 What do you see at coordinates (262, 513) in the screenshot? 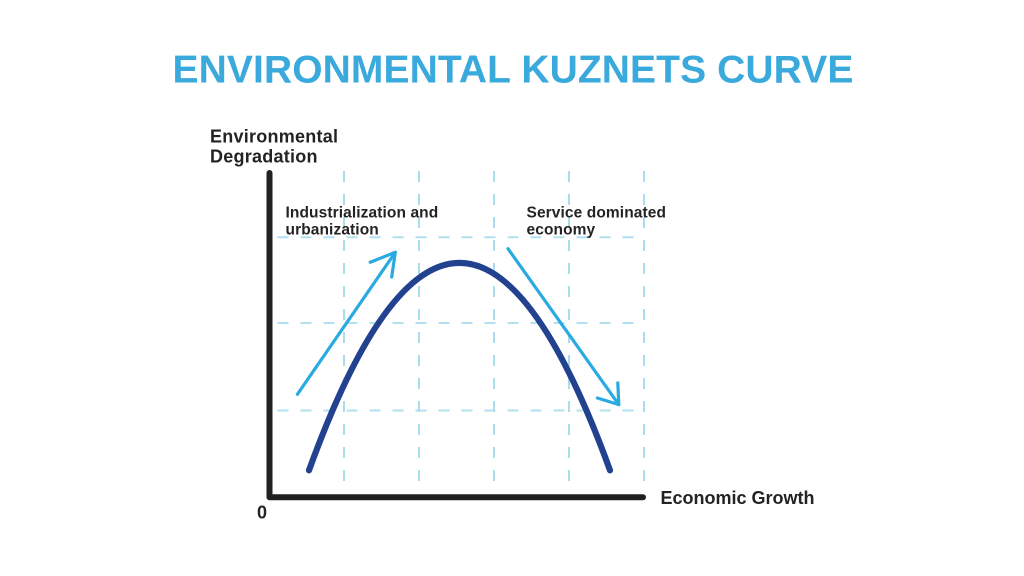
I see `svg-text: 0` at bounding box center [262, 513].